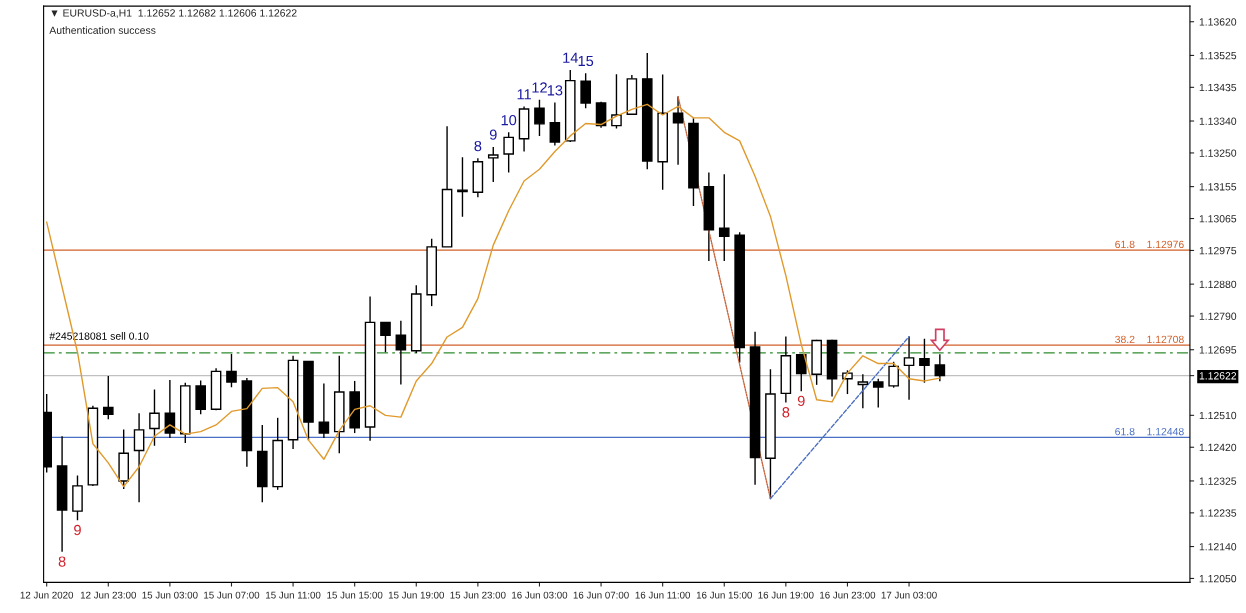 This screenshot has width=1246, height=613. Describe the element at coordinates (47, 595) in the screenshot. I see `x-tick-label: 12 Jun 2020` at that location.